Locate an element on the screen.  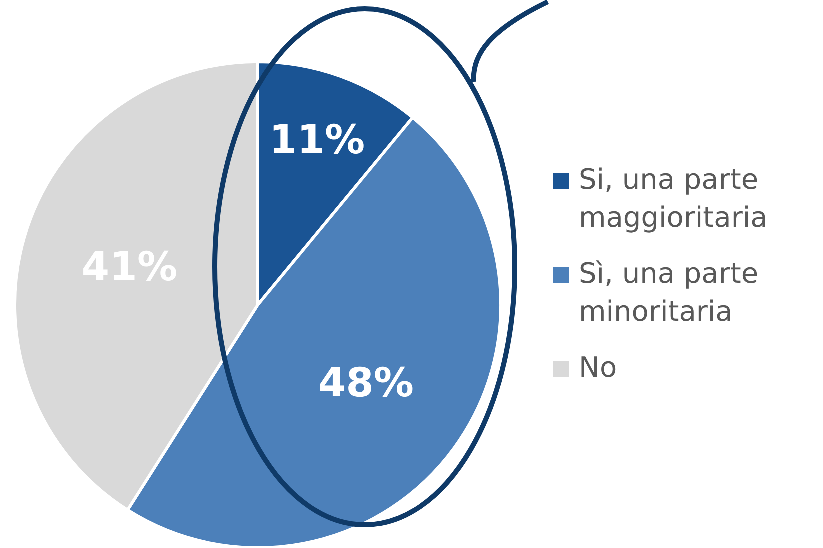
legend-label: Si, una parte maggioritaria is located at coordinates (674, 199).